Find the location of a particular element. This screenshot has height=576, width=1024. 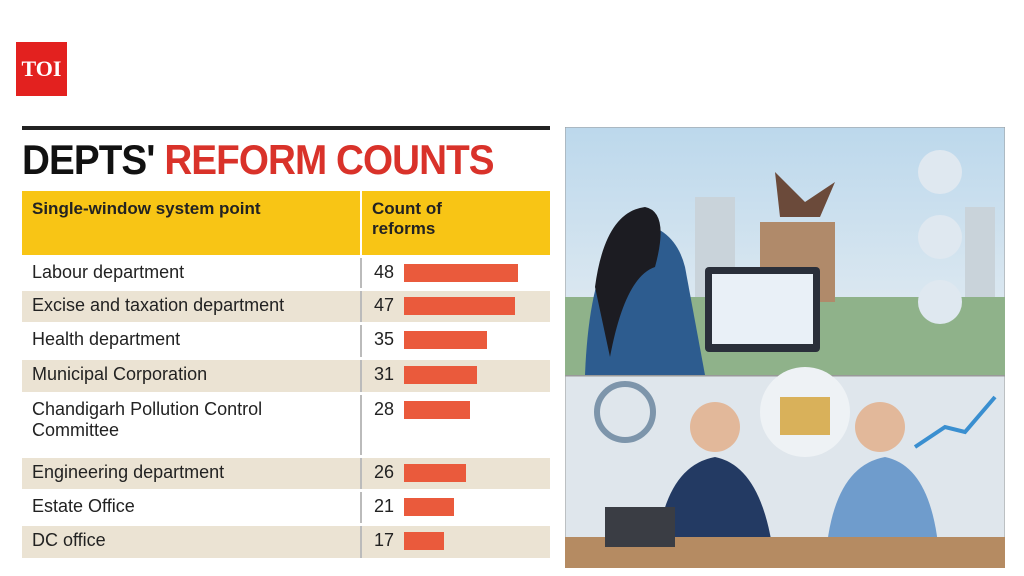

table-row: Excise and taxation department 47 is located at coordinates (286, 305).